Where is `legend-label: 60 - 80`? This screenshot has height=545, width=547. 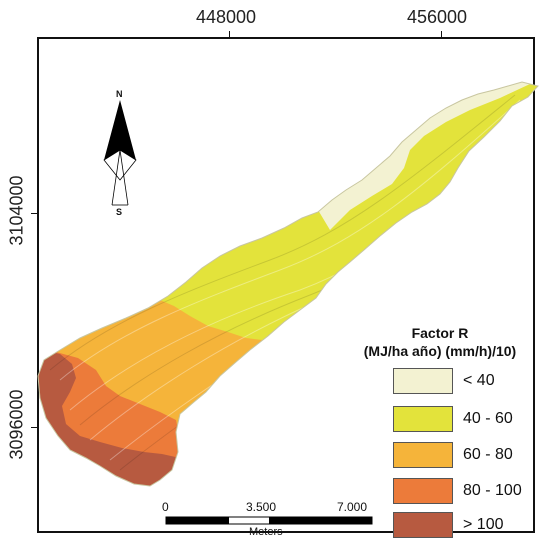 legend-label: 60 - 80 is located at coordinates (488, 454).